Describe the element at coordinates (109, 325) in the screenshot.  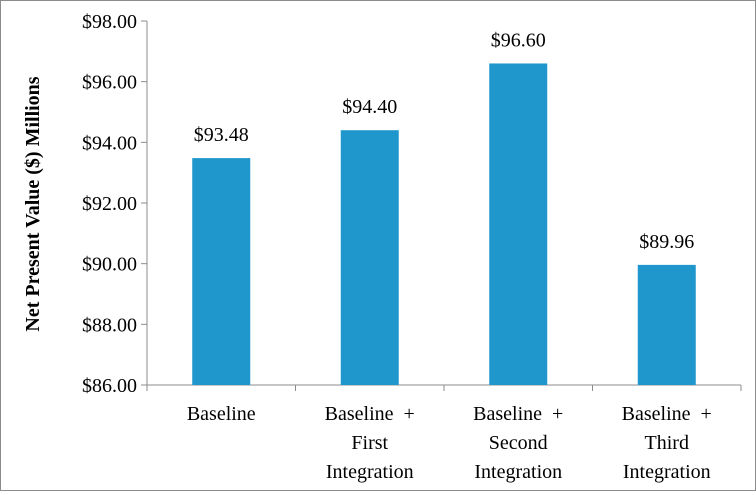
I see `y-tick-label: $88.00` at that location.